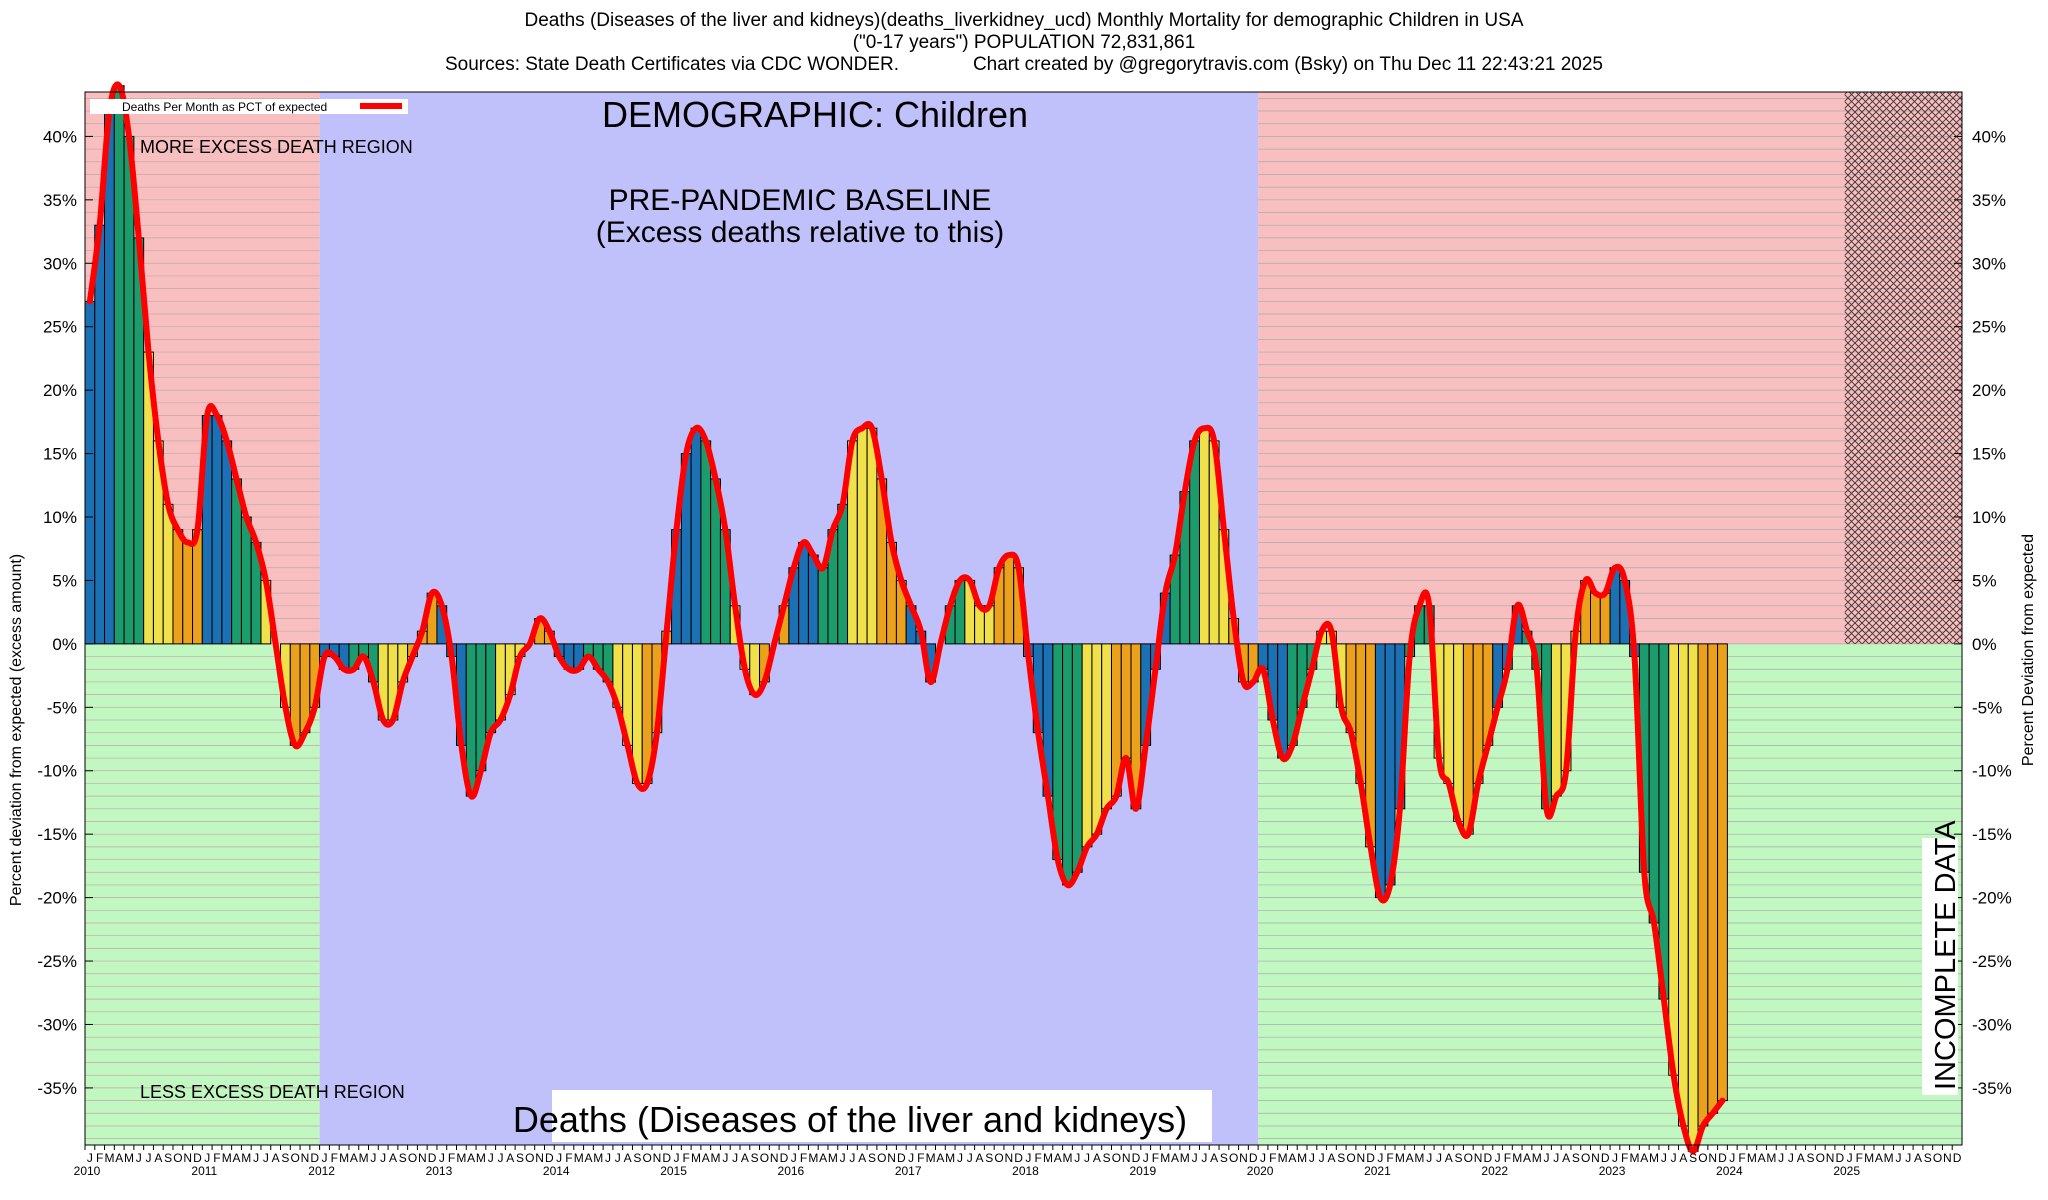 Image resolution: width=2048 pixels, height=1200 pixels. I want to click on y-tick-label-right: -30%, so click(1992, 1024).